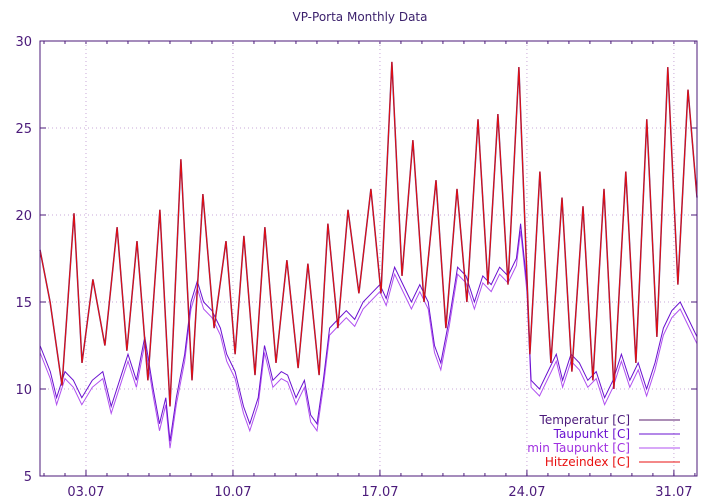 The height and width of the screenshot is (504, 720). I want to click on legend-label: Hitzeindex [C], so click(587, 462).